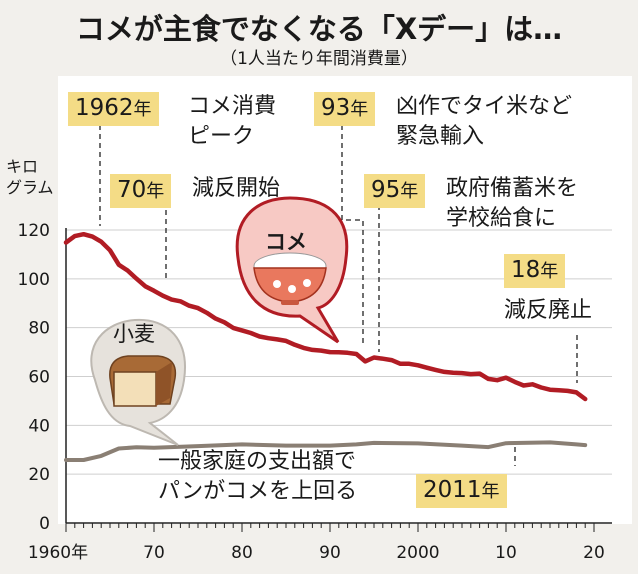  Describe the element at coordinates (258, 491) in the screenshot. I see `note-line: パンがコメを上回る` at that location.